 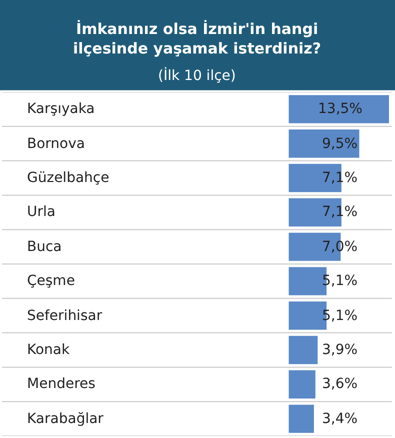 What do you see at coordinates (340, 350) in the screenshot?
I see `data-label: 3,9%` at bounding box center [340, 350].